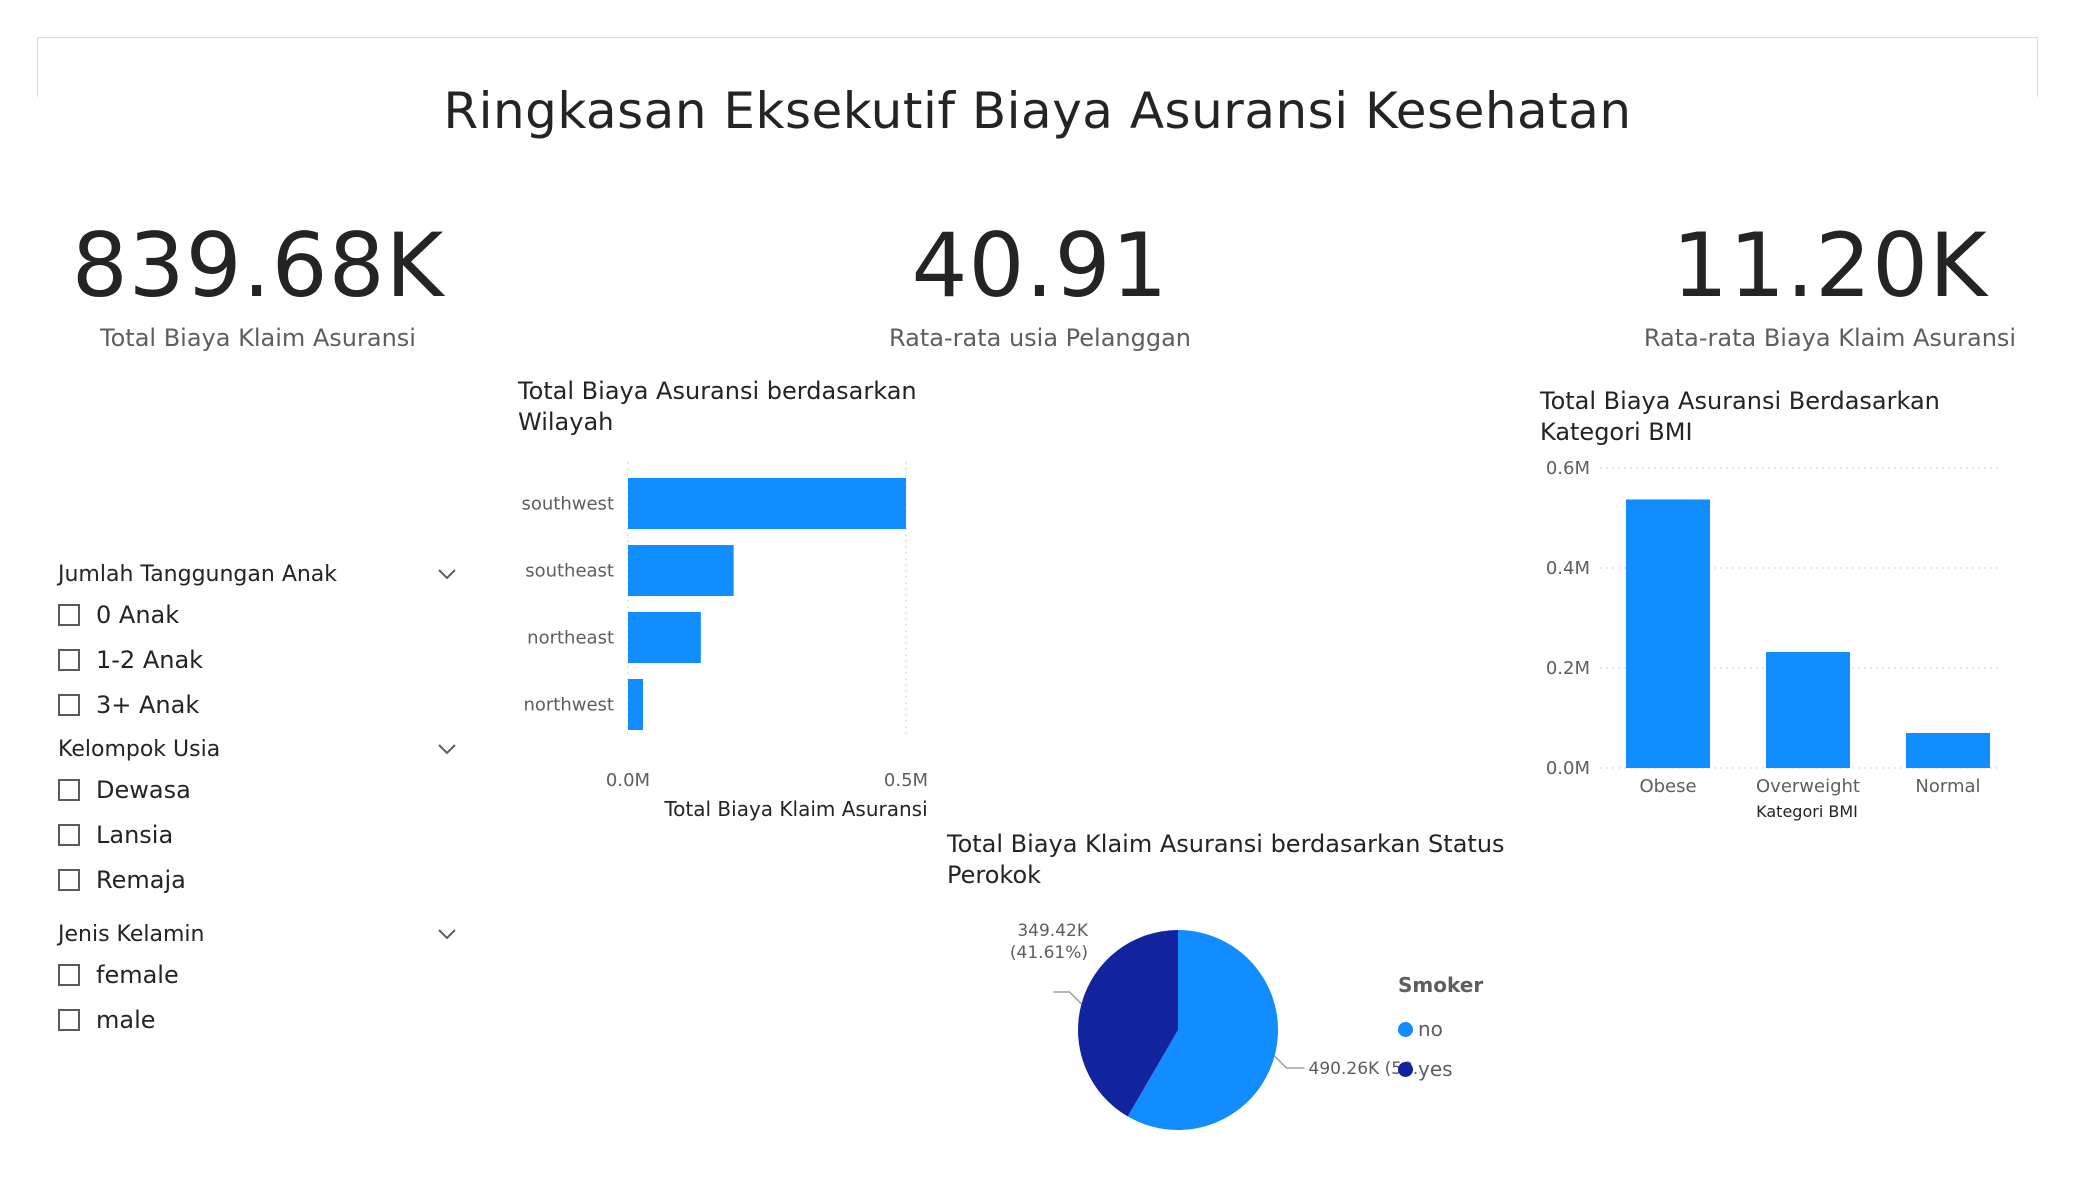 Image resolution: width=2075 pixels, height=1200 pixels. I want to click on y-tick-label: northwest, so click(568, 705).